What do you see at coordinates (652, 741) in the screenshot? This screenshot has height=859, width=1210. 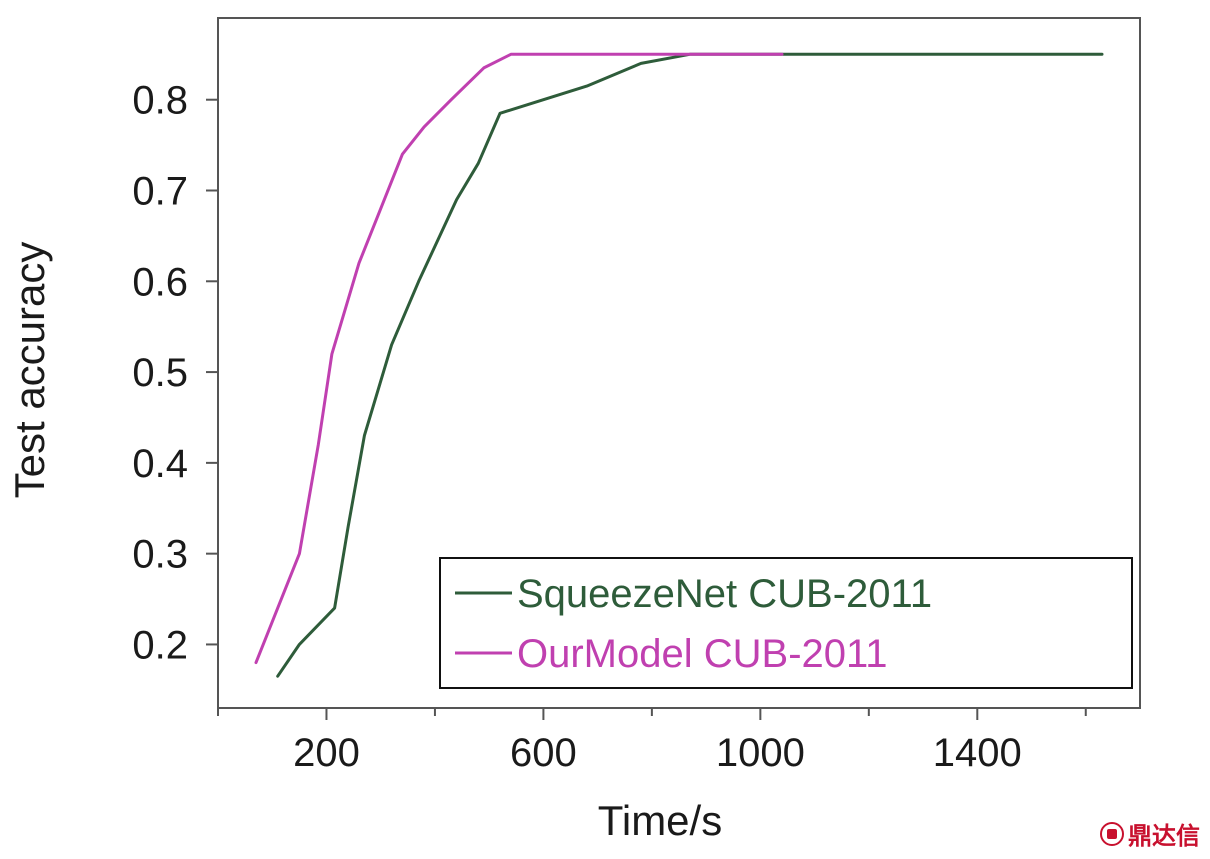 I see `x-axis: 200 600 1000 1400` at bounding box center [652, 741].